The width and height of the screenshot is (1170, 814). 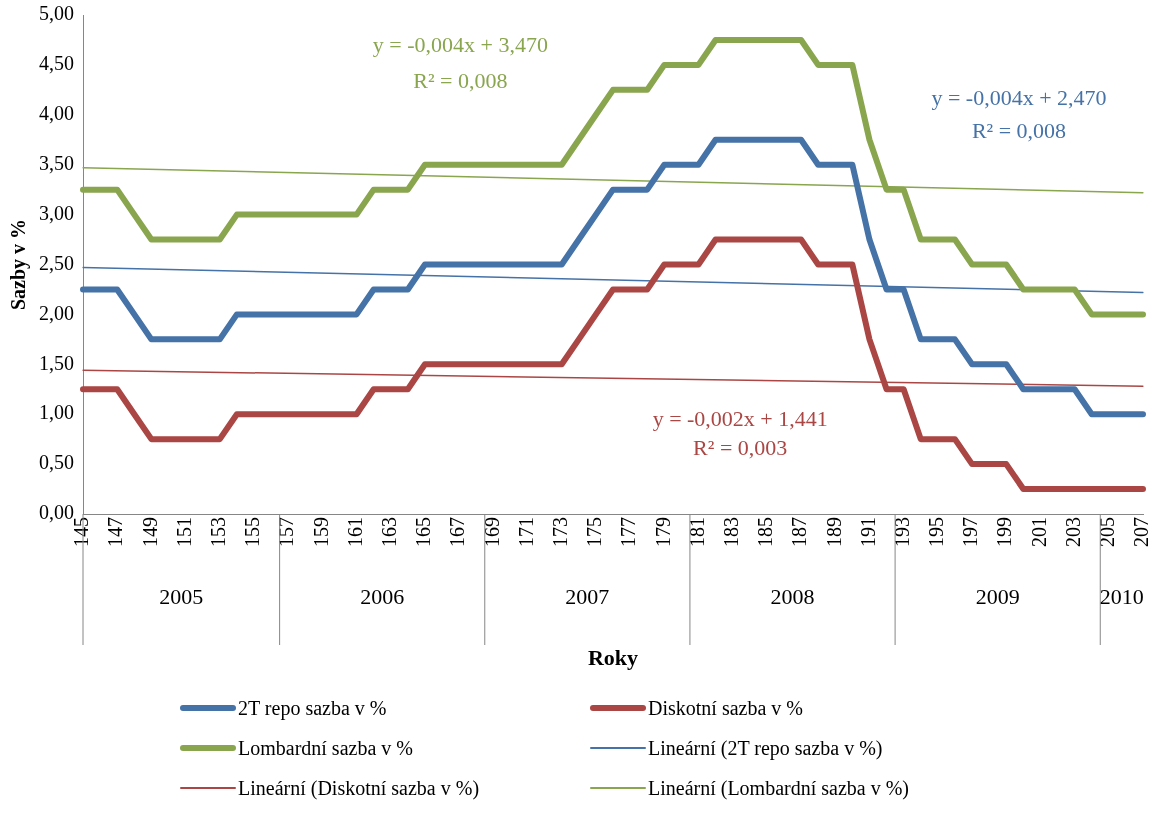 What do you see at coordinates (936, 532) in the screenshot?
I see `x-tick-label: 195` at bounding box center [936, 532].